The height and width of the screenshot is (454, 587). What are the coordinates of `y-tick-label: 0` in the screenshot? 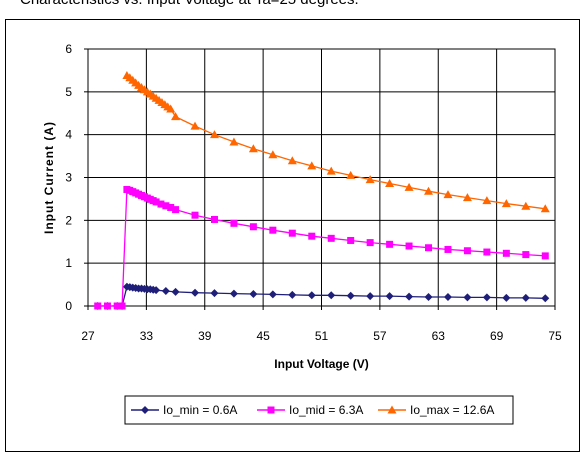 It's located at (68, 306).